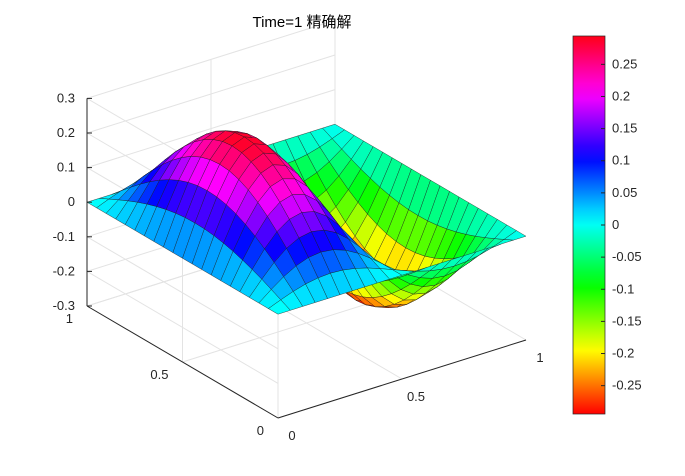 The image size is (685, 476). Describe the element at coordinates (621, 95) in the screenshot. I see `colorbar-tick-label: 0.2` at that location.